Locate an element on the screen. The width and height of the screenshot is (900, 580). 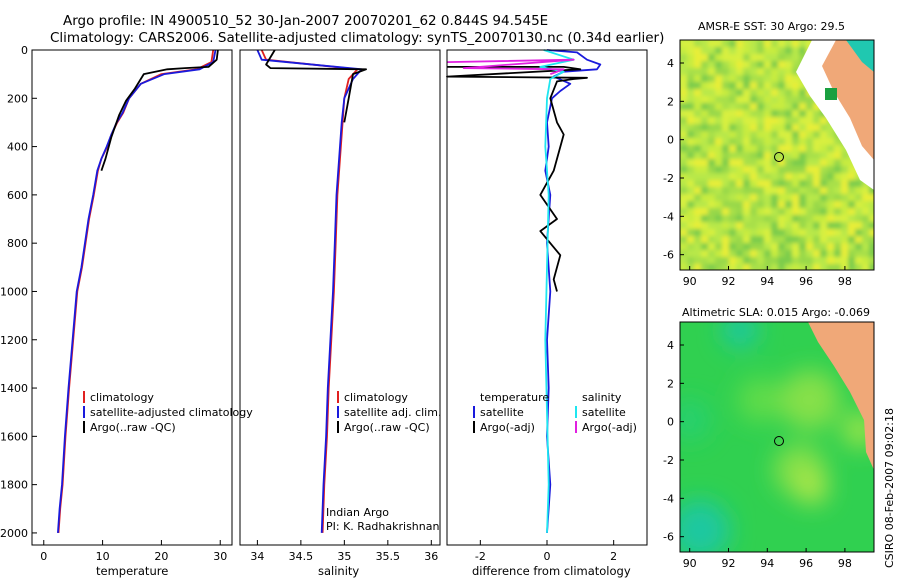
sla-map-ticks: 90 92 94 96 98 4 2 0 -2 -4 -6 is located at coordinates (757, 454).